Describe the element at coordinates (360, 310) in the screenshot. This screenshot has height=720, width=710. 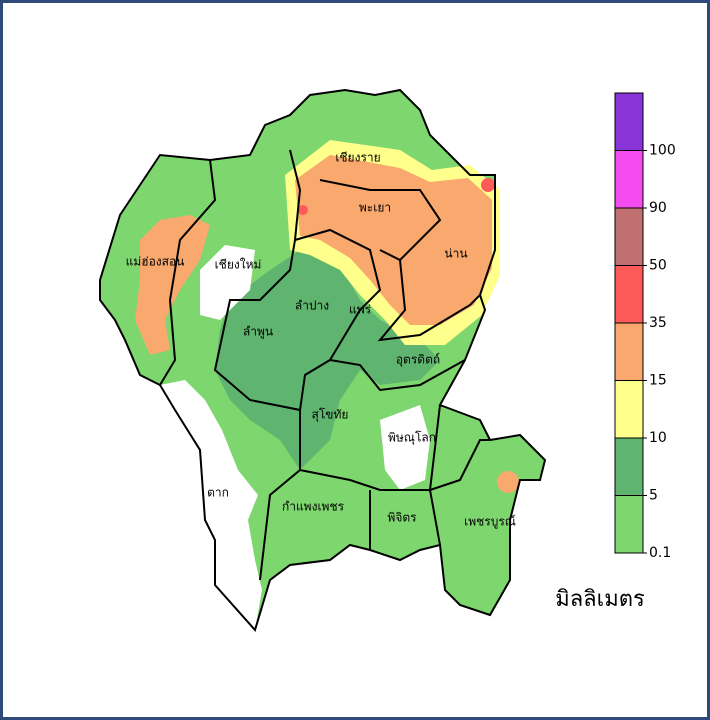
I see `province-label: แพร่` at that location.